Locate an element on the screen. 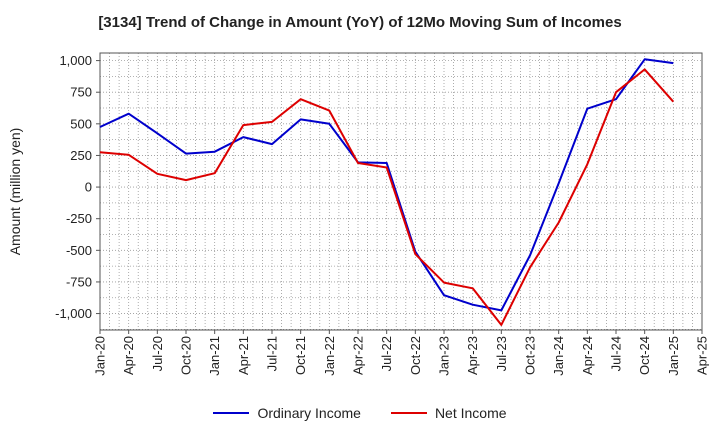 Image resolution: width=720 pixels, height=440 pixels. x-tick-label: Jan-23 is located at coordinates (444, 356).